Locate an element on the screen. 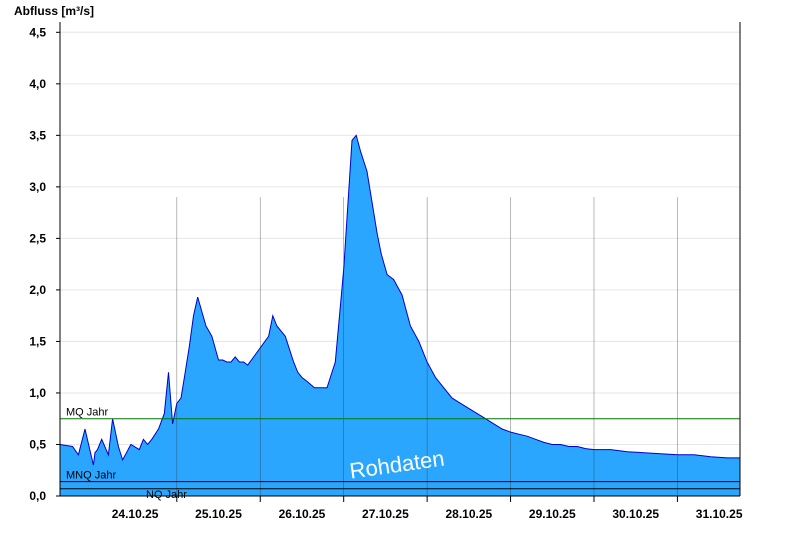 This screenshot has width=800, height=550. x-tick-label: 30.10.25 is located at coordinates (635, 514).